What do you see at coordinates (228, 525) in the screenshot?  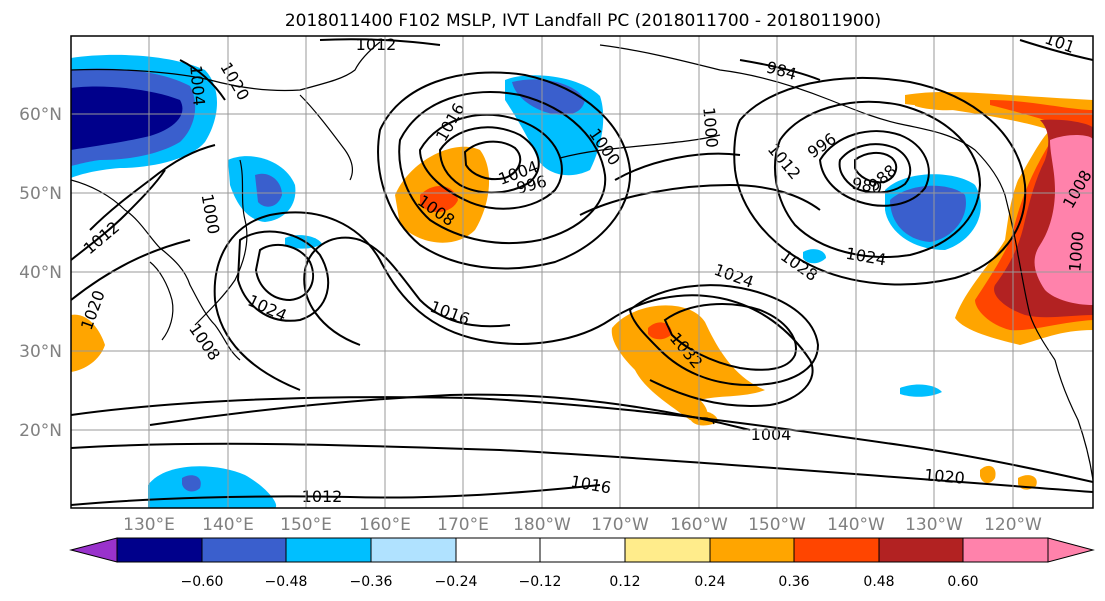 I see `lon-label: 140°E` at bounding box center [228, 525].